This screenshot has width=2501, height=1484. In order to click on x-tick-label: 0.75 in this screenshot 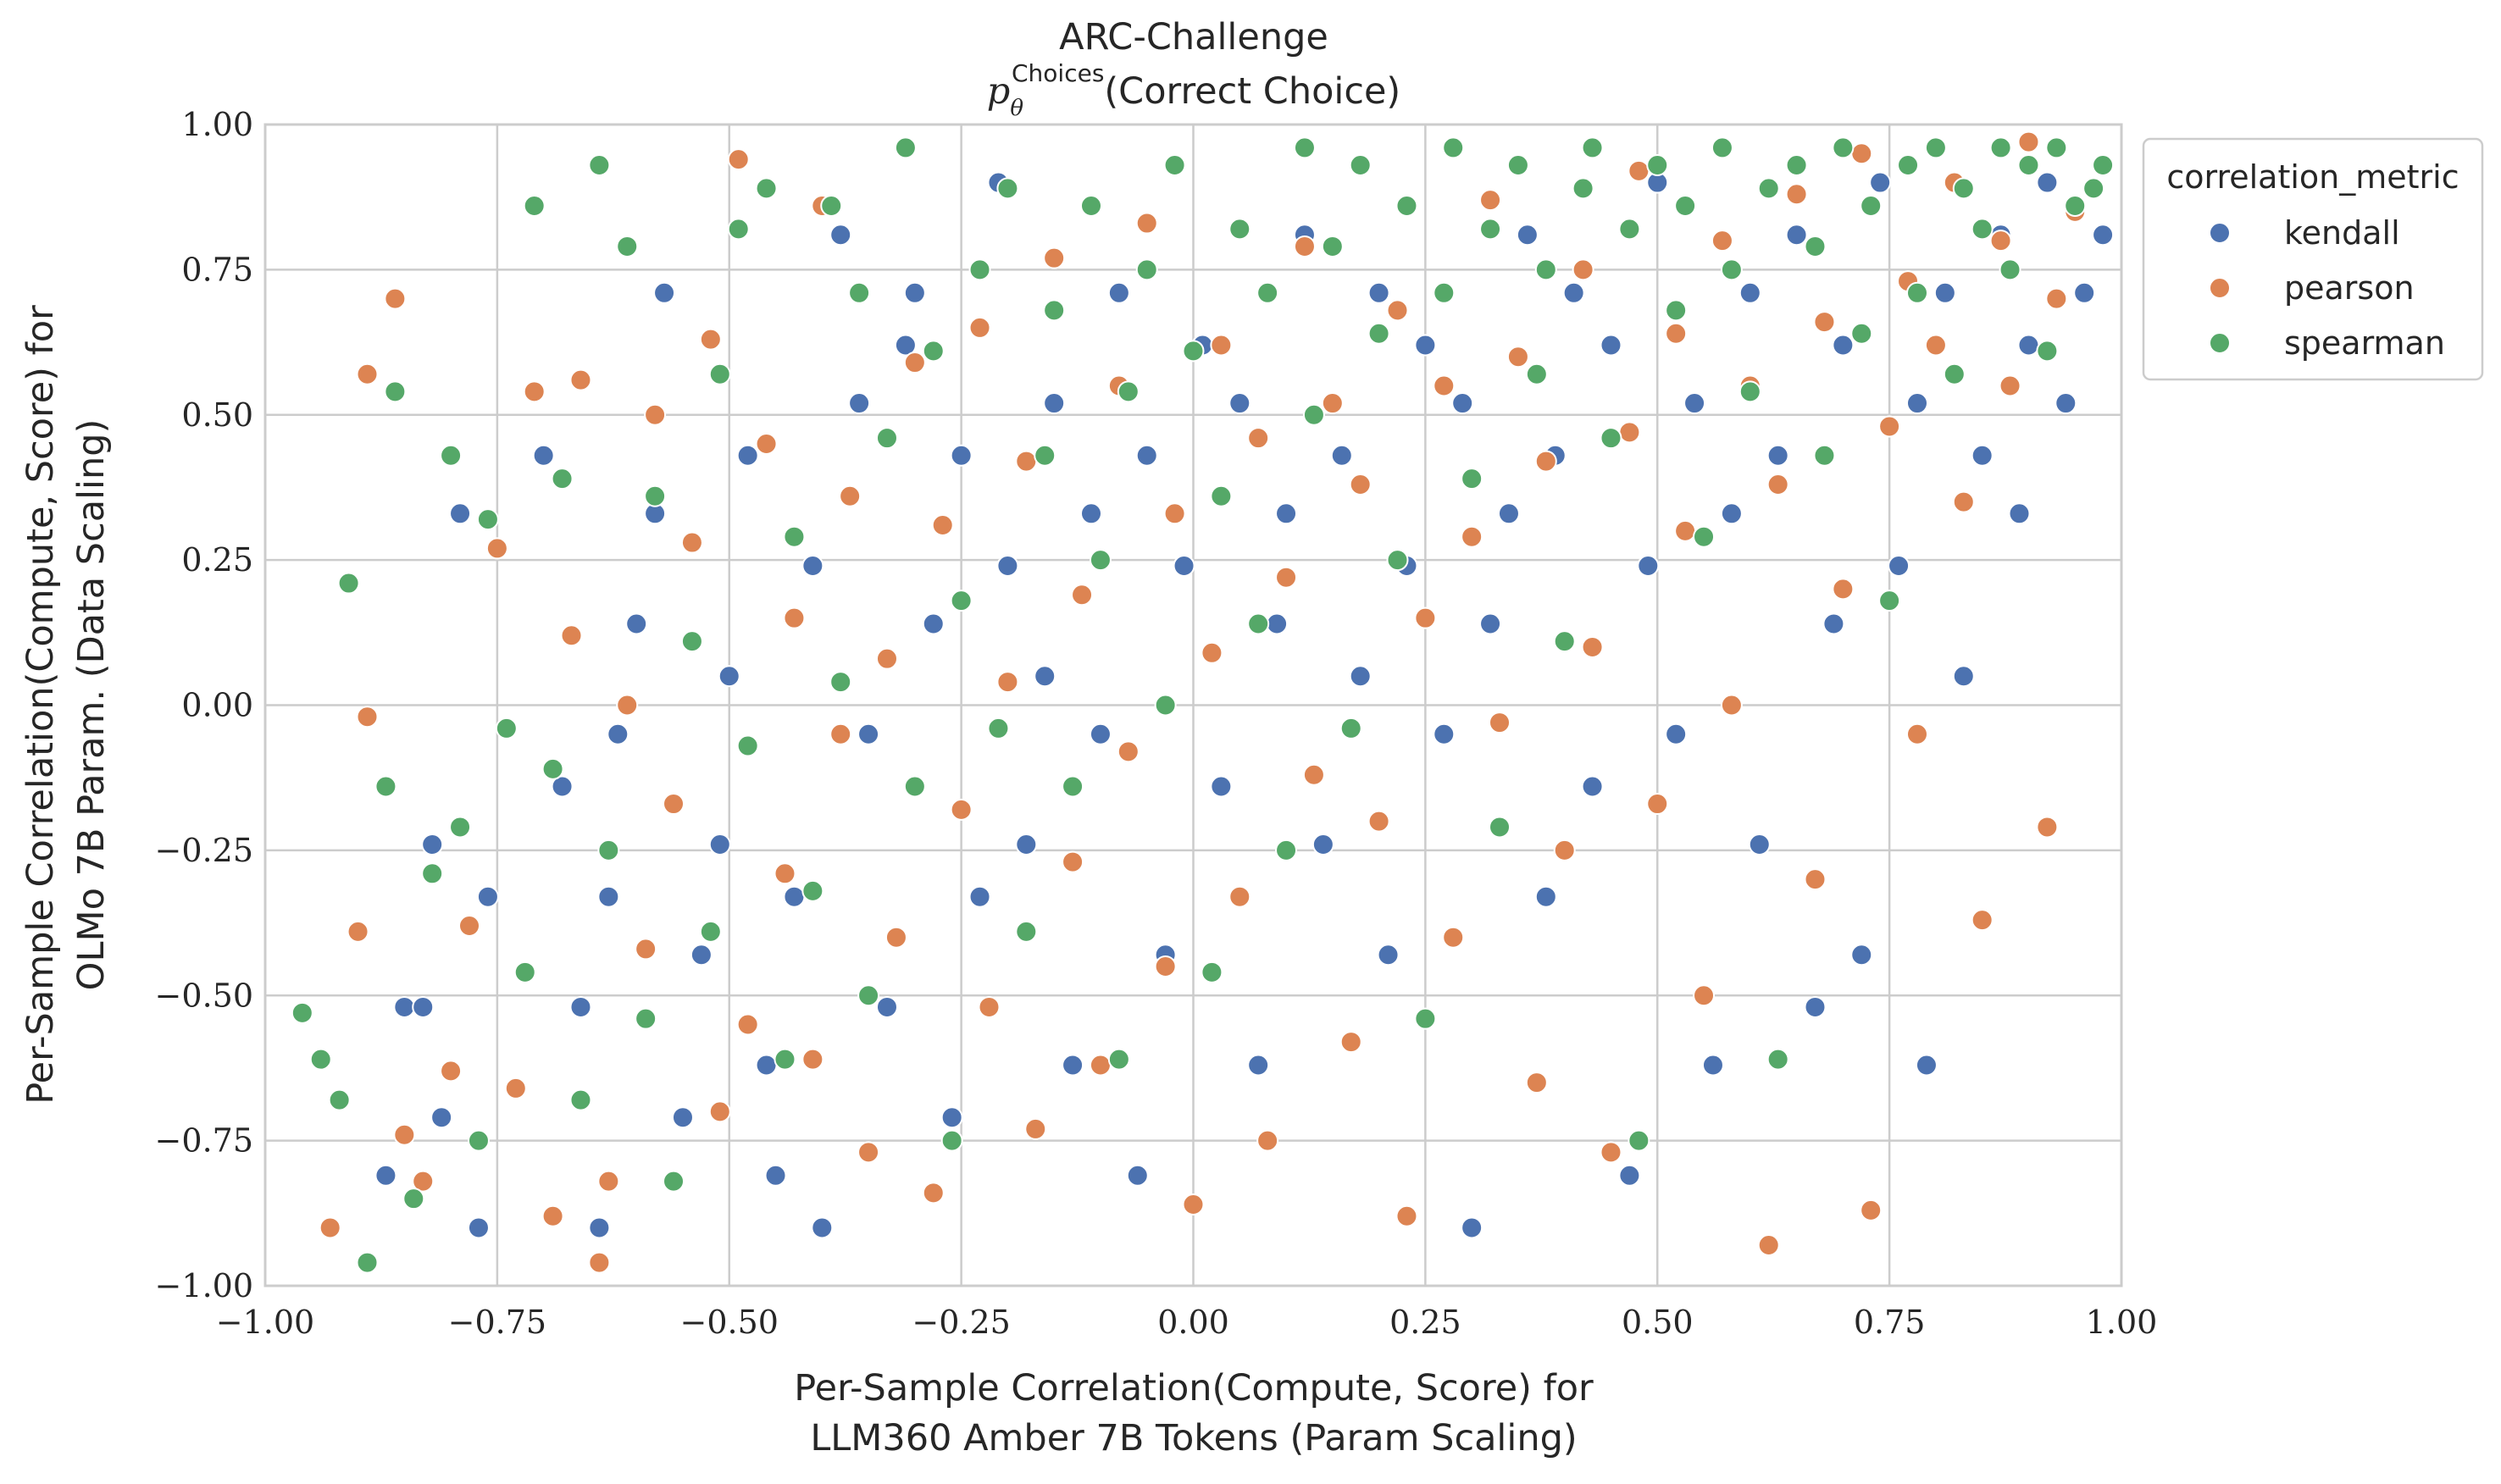, I will do `click(1890, 1322)`.